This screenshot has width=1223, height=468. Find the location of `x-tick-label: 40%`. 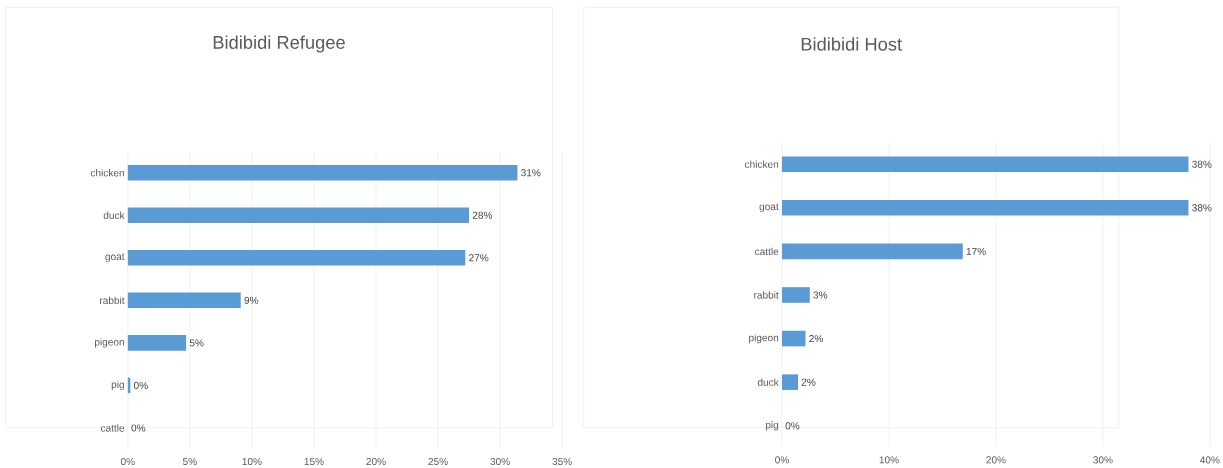

x-tick-label: 40% is located at coordinates (1210, 460).